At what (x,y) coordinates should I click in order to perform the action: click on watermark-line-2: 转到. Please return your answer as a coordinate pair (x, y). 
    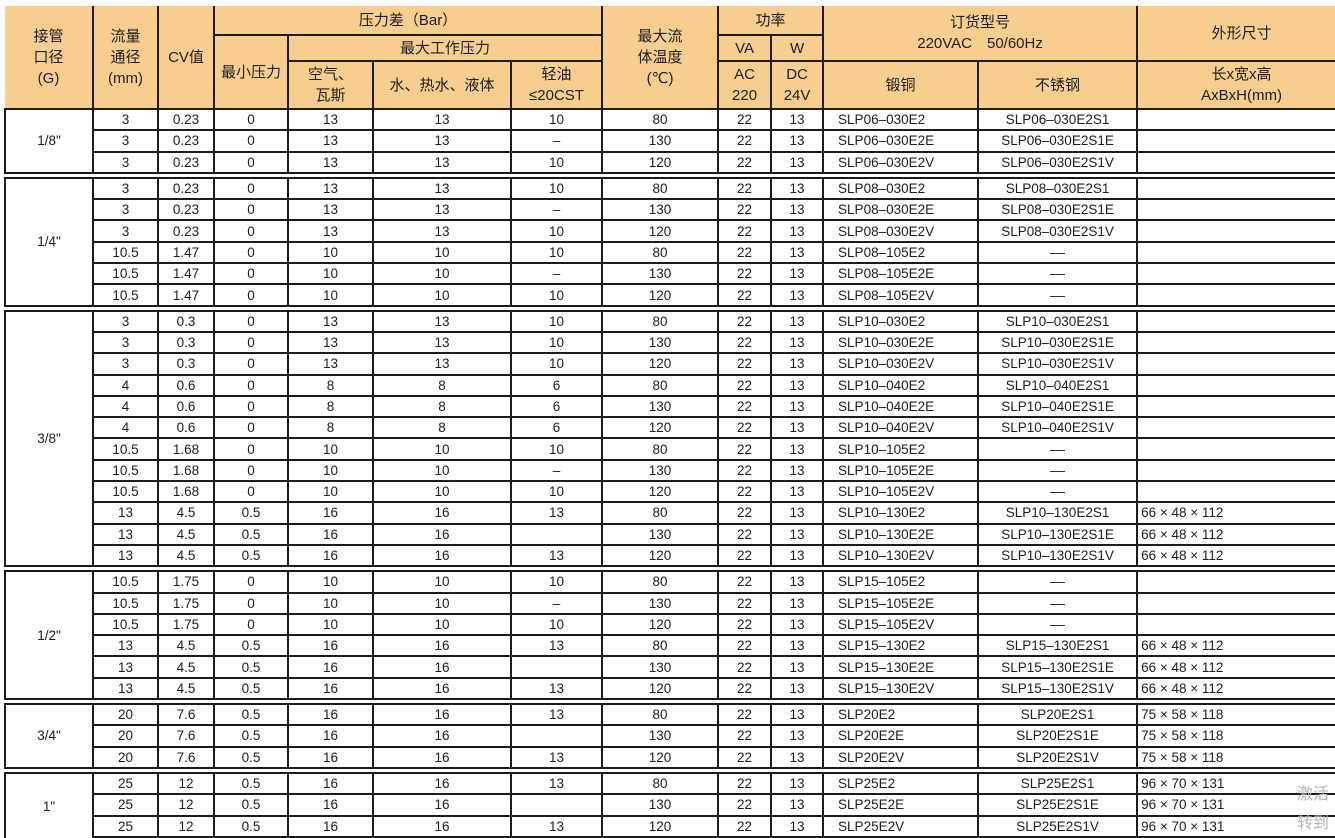
    Looking at the image, I should click on (1313, 823).